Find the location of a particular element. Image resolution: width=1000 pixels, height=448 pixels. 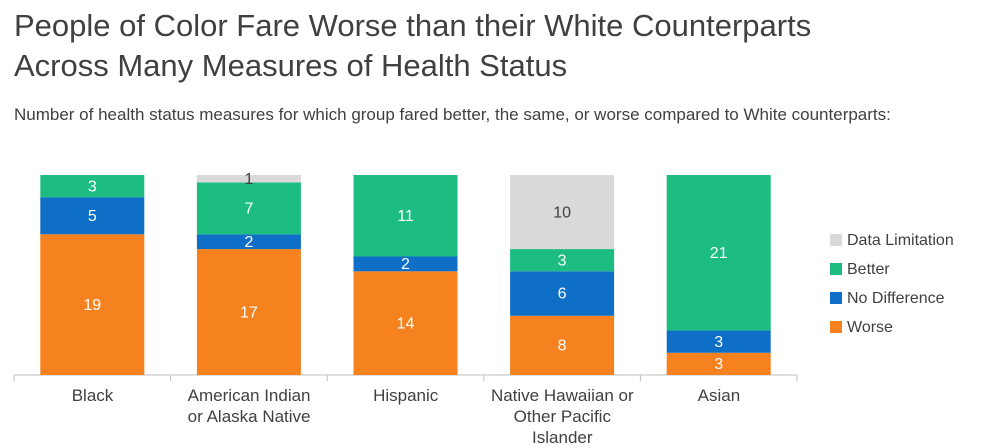

data-label: 19 is located at coordinates (92, 305).